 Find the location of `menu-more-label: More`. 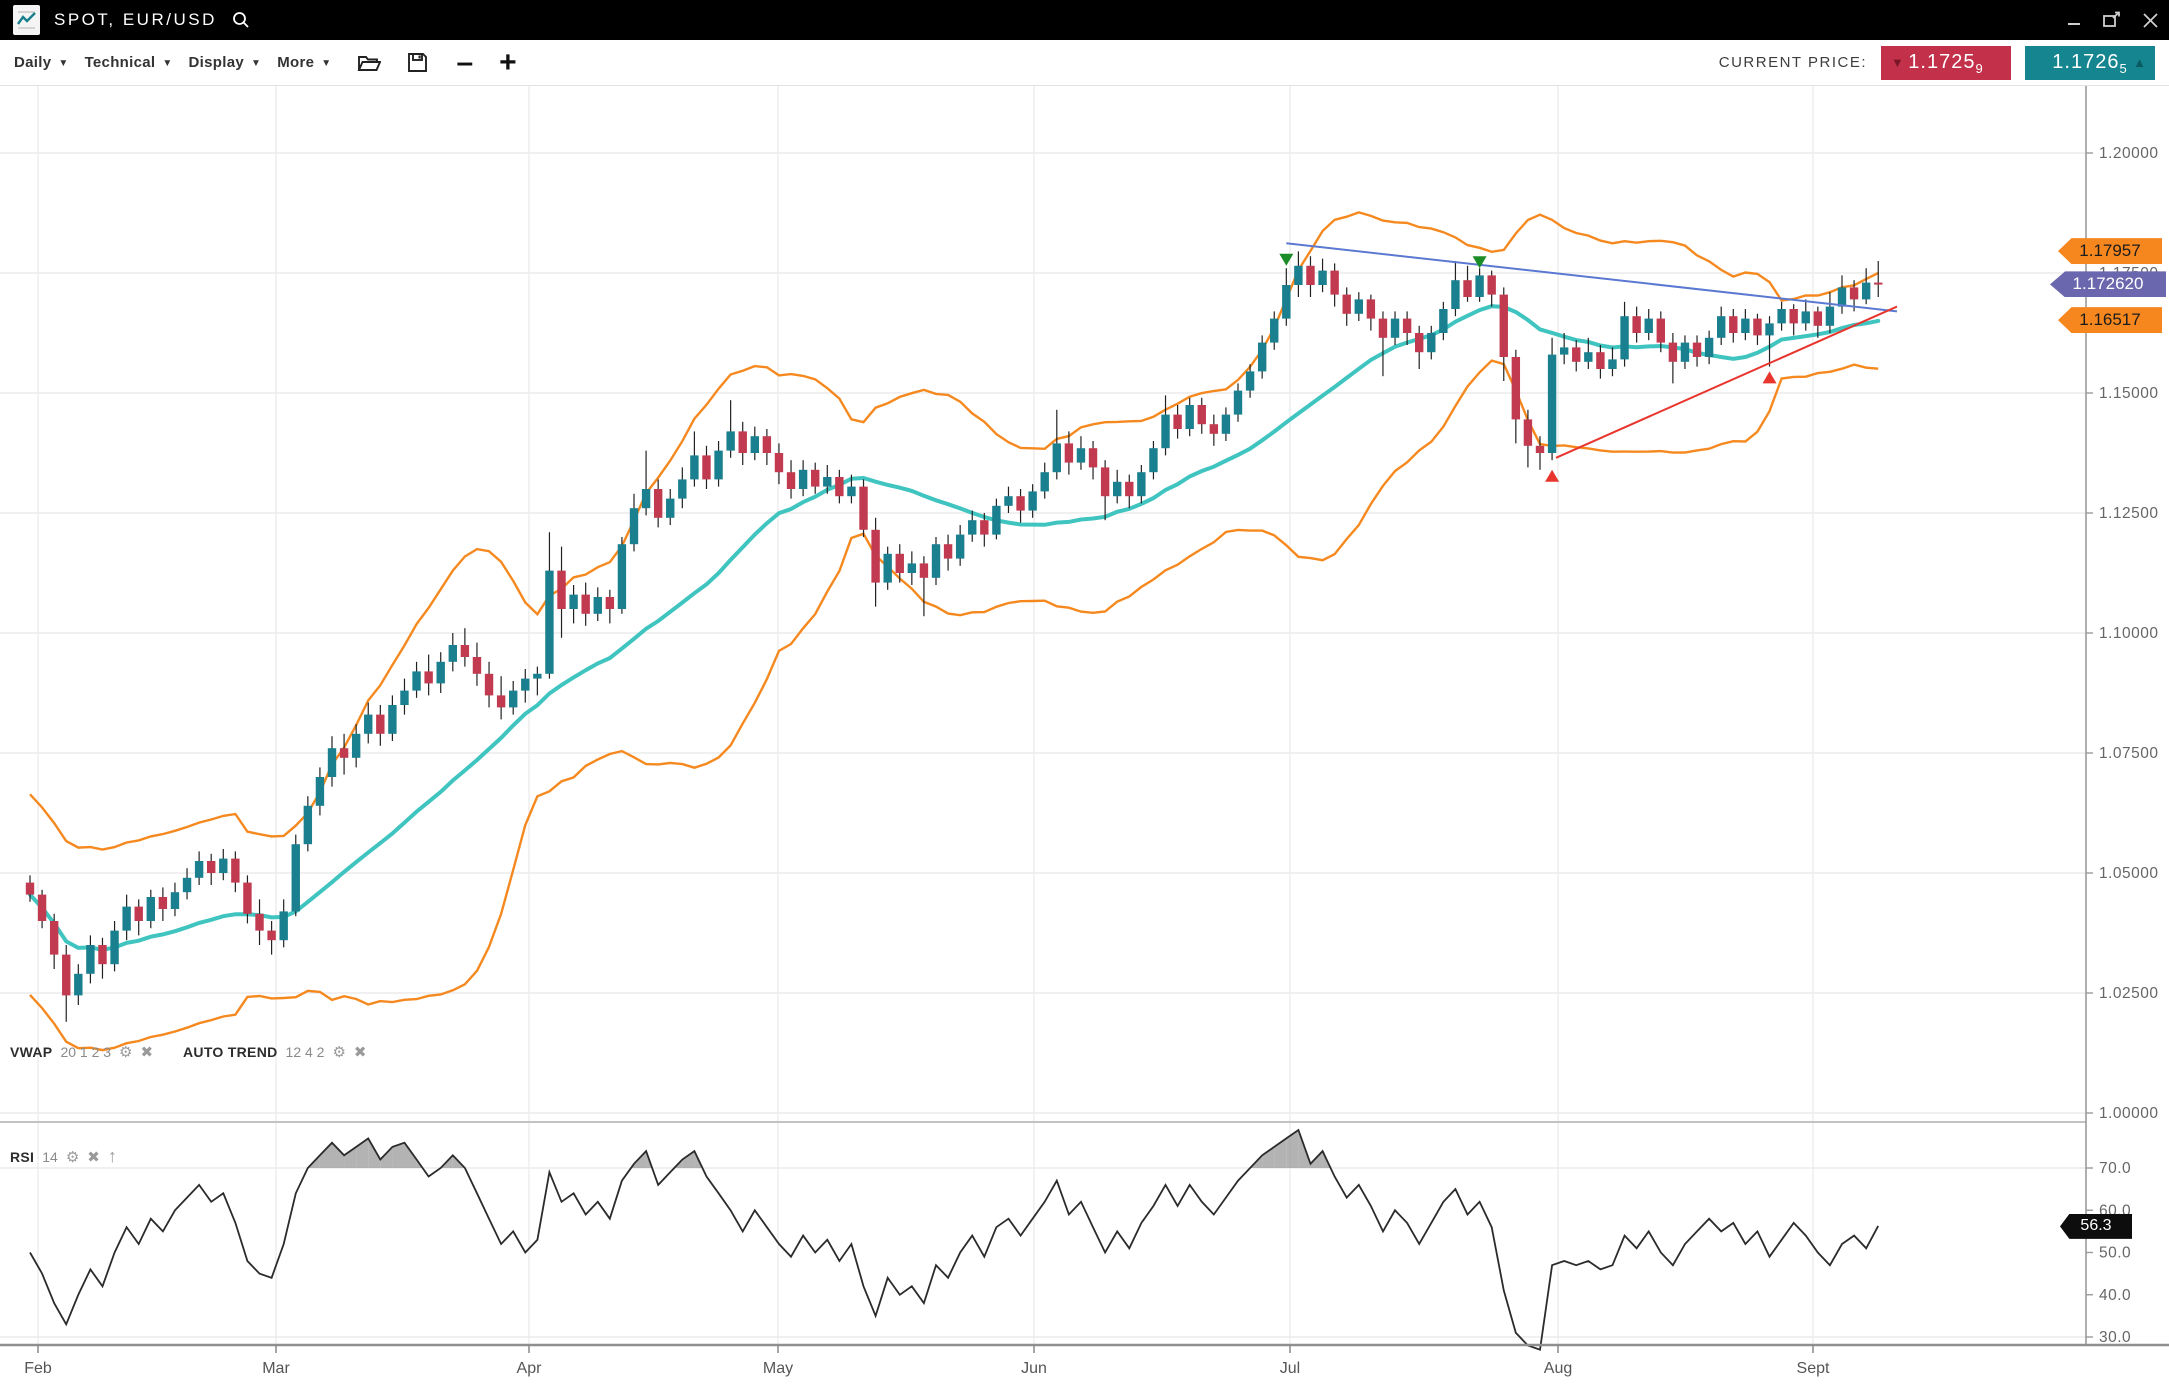

menu-more-label: More is located at coordinates (296, 62).